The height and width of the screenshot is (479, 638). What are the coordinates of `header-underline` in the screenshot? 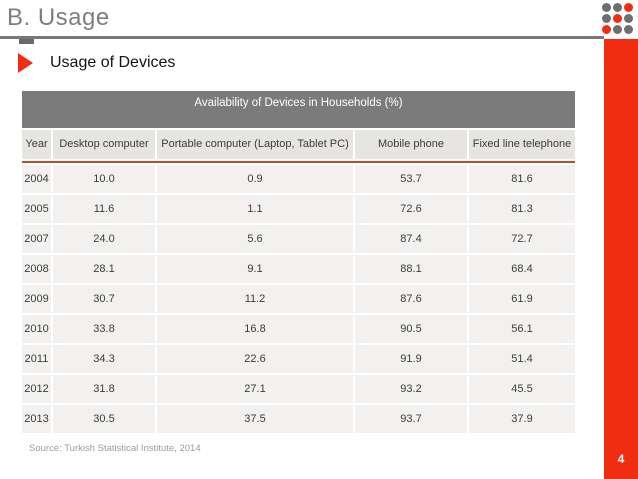 It's located at (298, 162).